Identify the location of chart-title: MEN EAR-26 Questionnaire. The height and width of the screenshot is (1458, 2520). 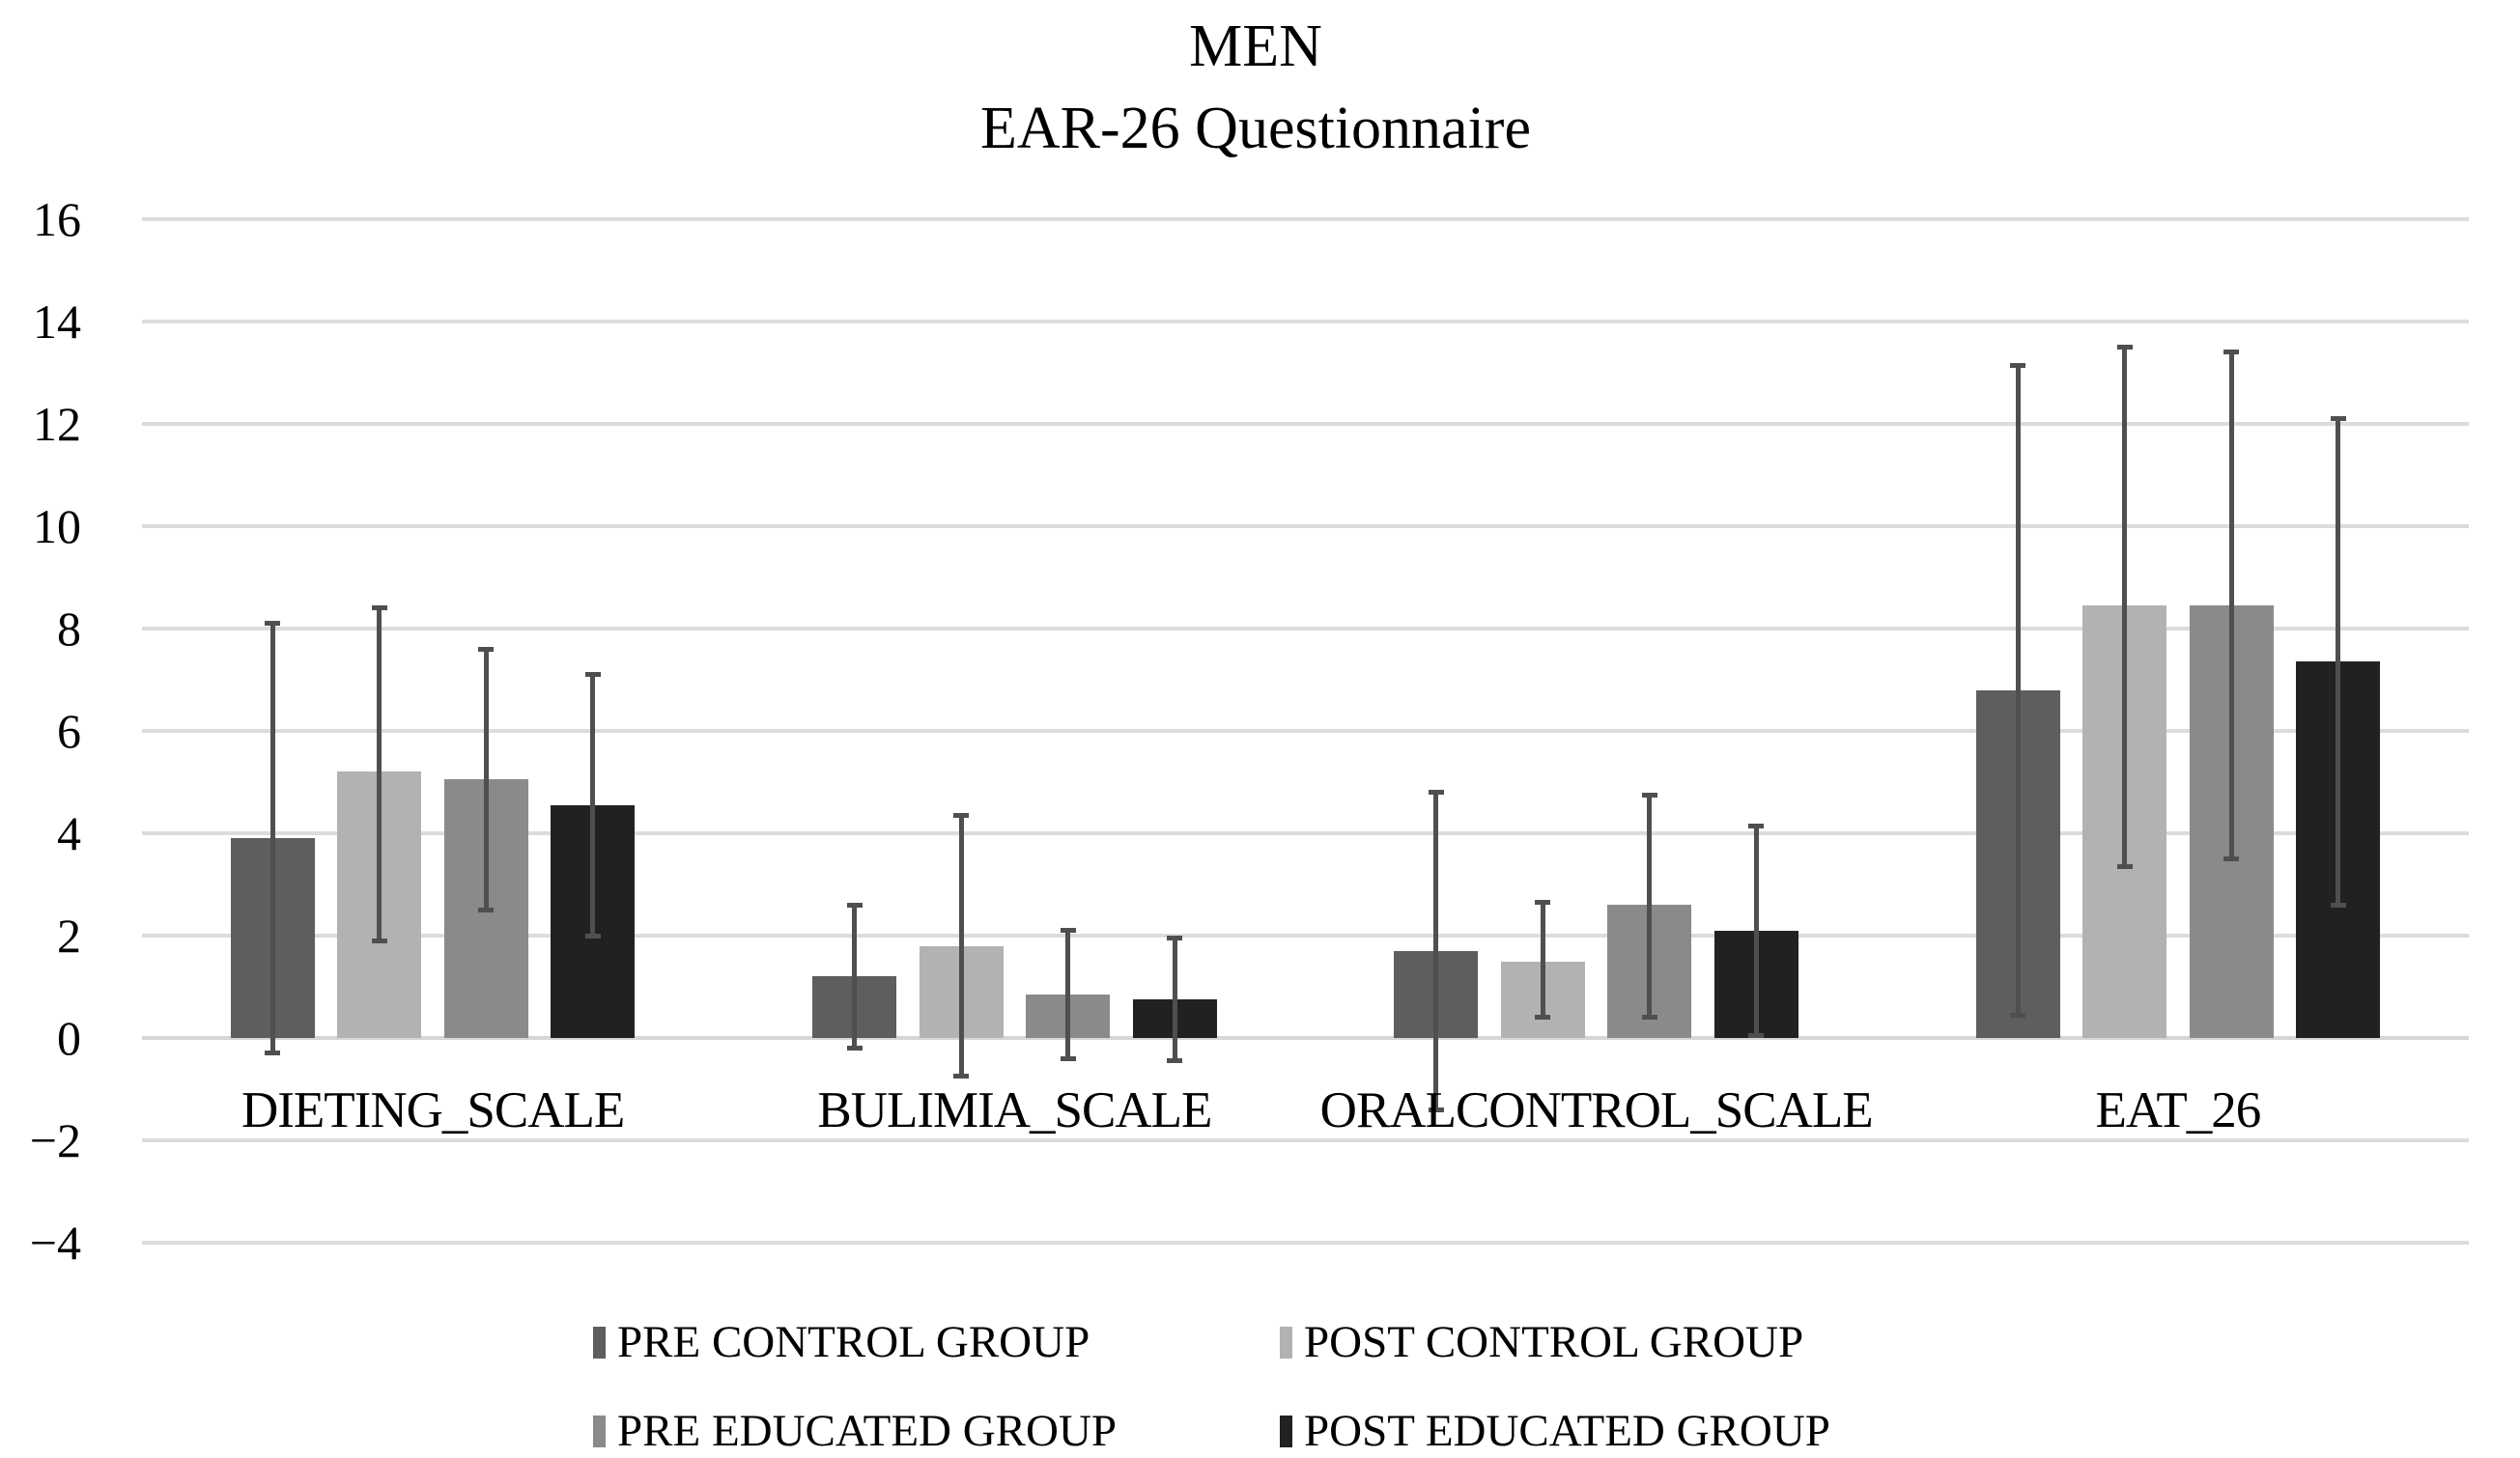
(1255, 88).